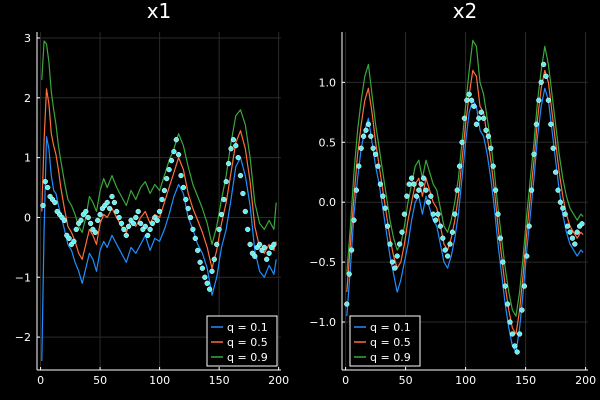 The image size is (600, 400). Describe the element at coordinates (27, 98) in the screenshot. I see `y-tick-label: 2` at that location.